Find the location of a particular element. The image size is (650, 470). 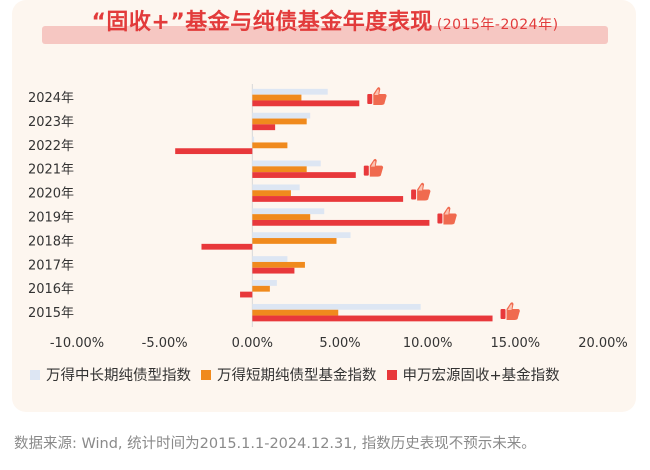

chart-title-sub: (2015年-2024年) is located at coordinates (497, 25).